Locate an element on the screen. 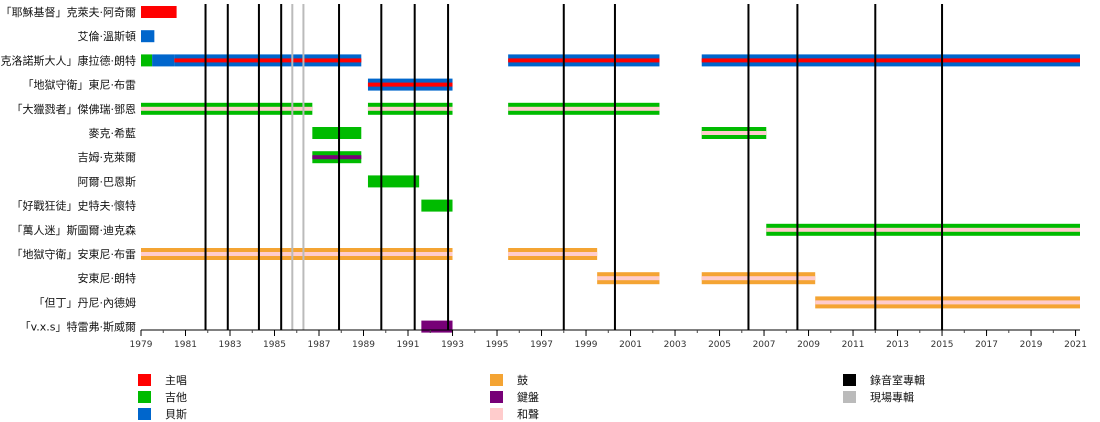 The image size is (1100, 422). x-tick-label: 2007 is located at coordinates (764, 345).